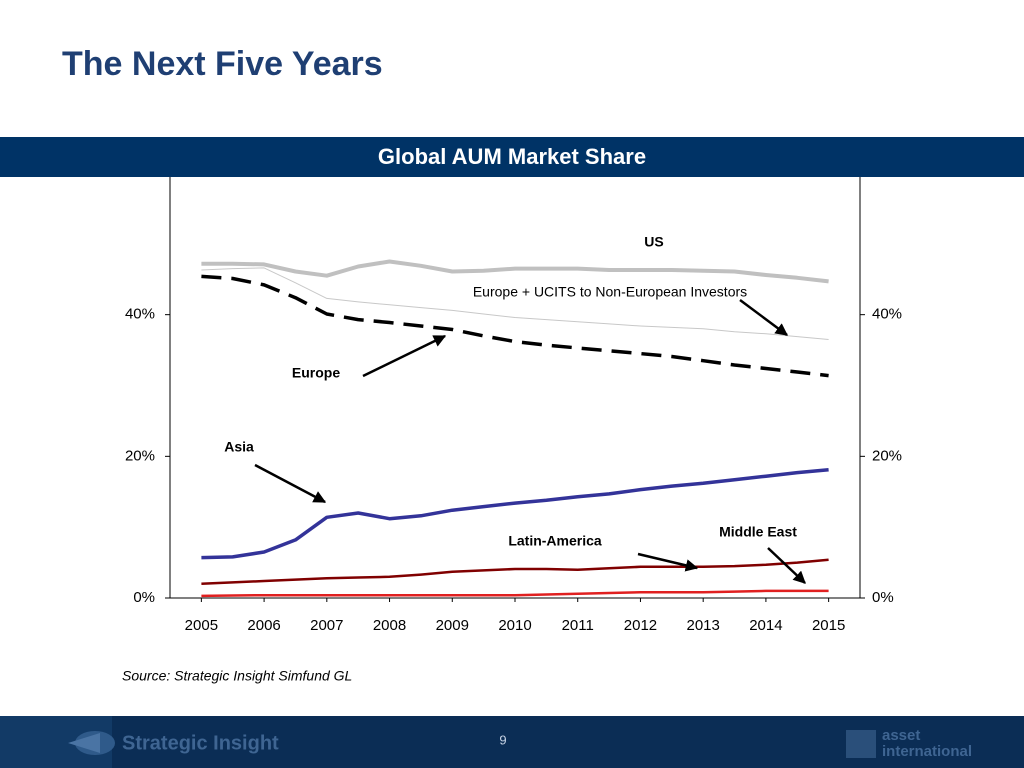  Describe the element at coordinates (452, 625) in the screenshot. I see `x-tick-label: 2009` at that location.